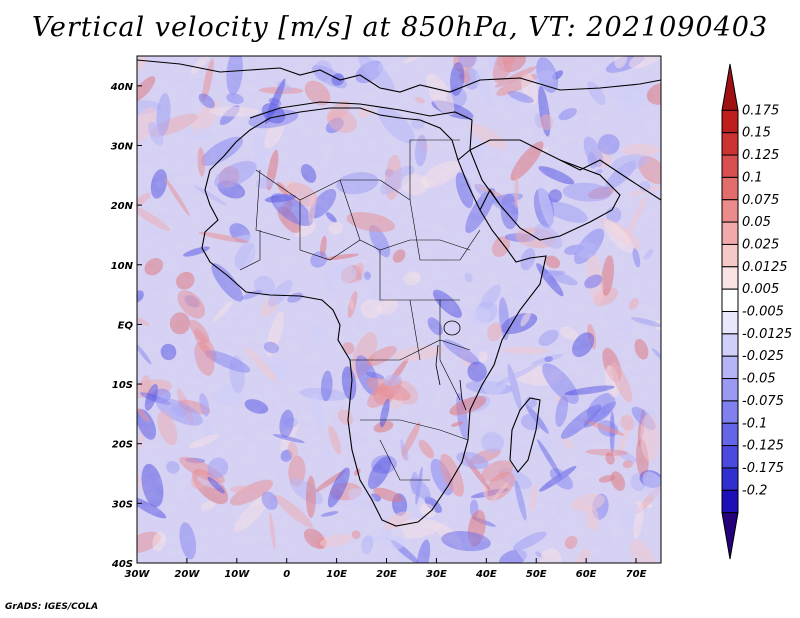  Describe the element at coordinates (438, 365) in the screenshot. I see `lake-tanganyika` at that location.